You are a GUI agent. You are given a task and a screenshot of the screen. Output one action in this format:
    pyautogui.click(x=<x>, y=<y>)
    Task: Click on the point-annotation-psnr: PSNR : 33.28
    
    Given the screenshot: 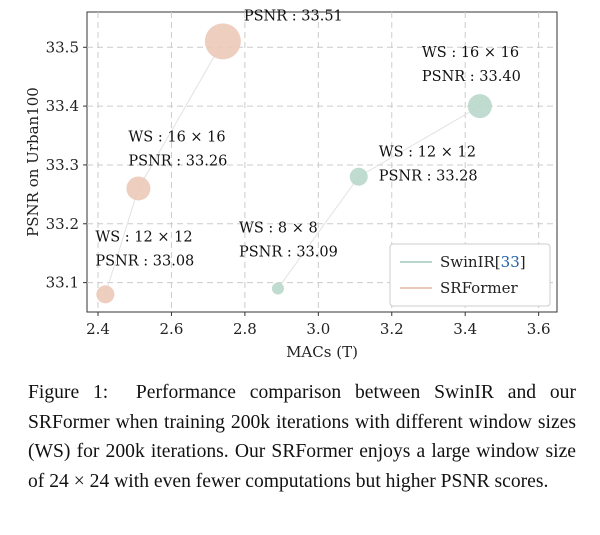 What is the action you would take?
    pyautogui.click(x=428, y=177)
    